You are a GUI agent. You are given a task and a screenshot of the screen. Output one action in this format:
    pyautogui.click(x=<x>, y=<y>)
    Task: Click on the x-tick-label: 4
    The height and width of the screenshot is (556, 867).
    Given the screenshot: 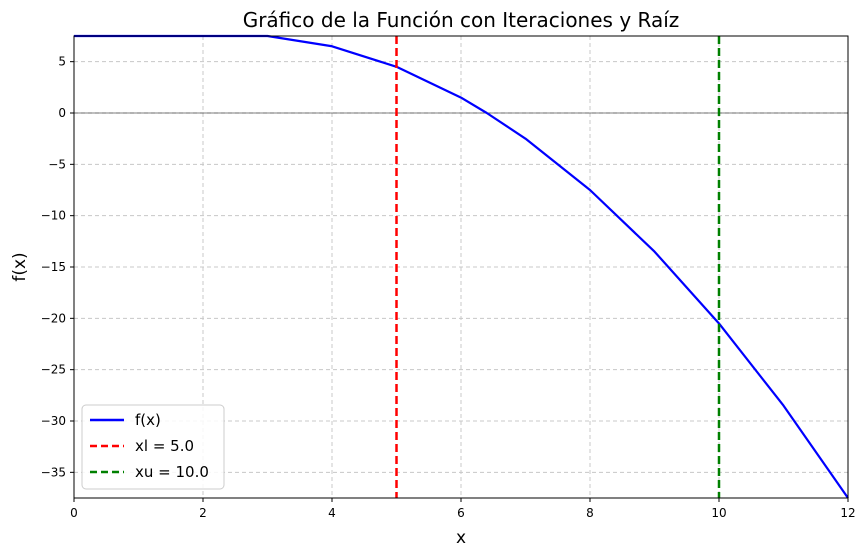 What is the action you would take?
    pyautogui.click(x=332, y=513)
    